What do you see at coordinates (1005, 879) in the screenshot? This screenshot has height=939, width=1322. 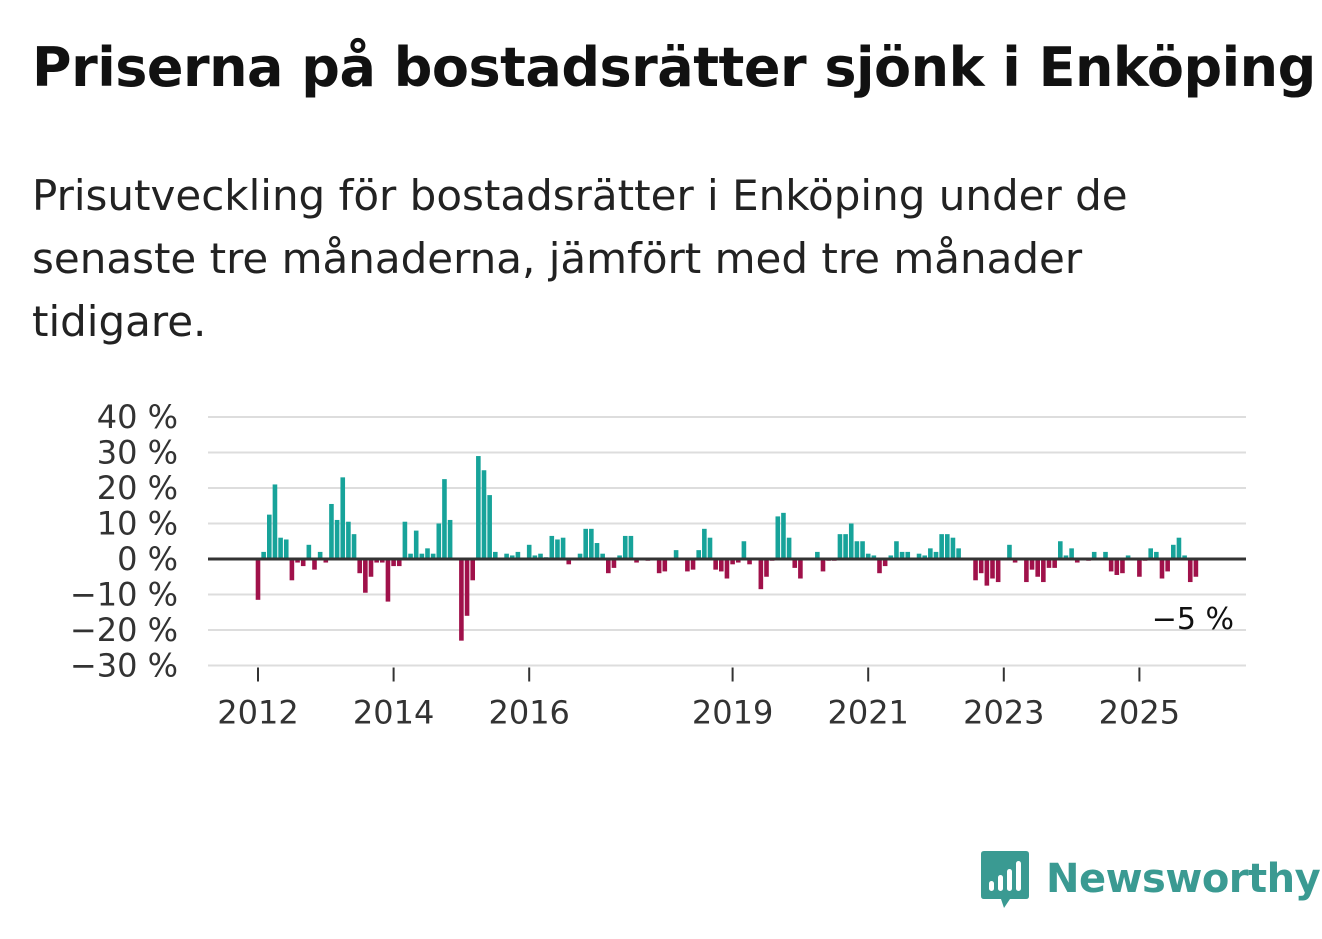 I see `newsworthy-logo-icon` at bounding box center [1005, 879].